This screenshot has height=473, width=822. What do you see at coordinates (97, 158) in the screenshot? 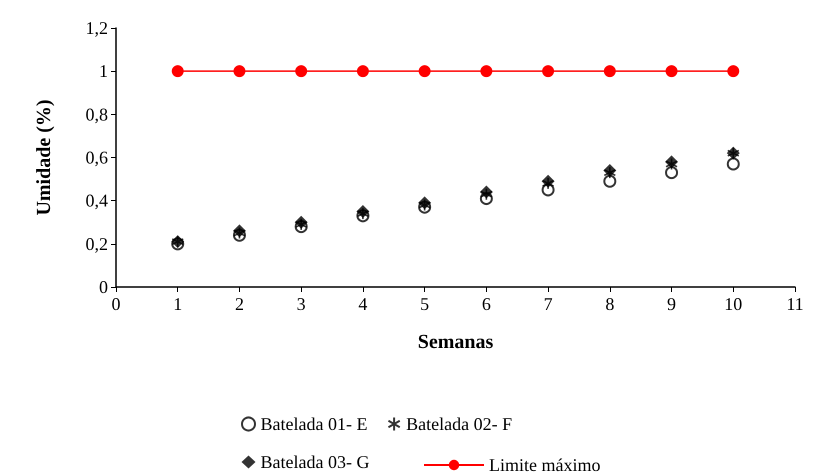
I see `y-tick-label: 0,6` at bounding box center [97, 158].